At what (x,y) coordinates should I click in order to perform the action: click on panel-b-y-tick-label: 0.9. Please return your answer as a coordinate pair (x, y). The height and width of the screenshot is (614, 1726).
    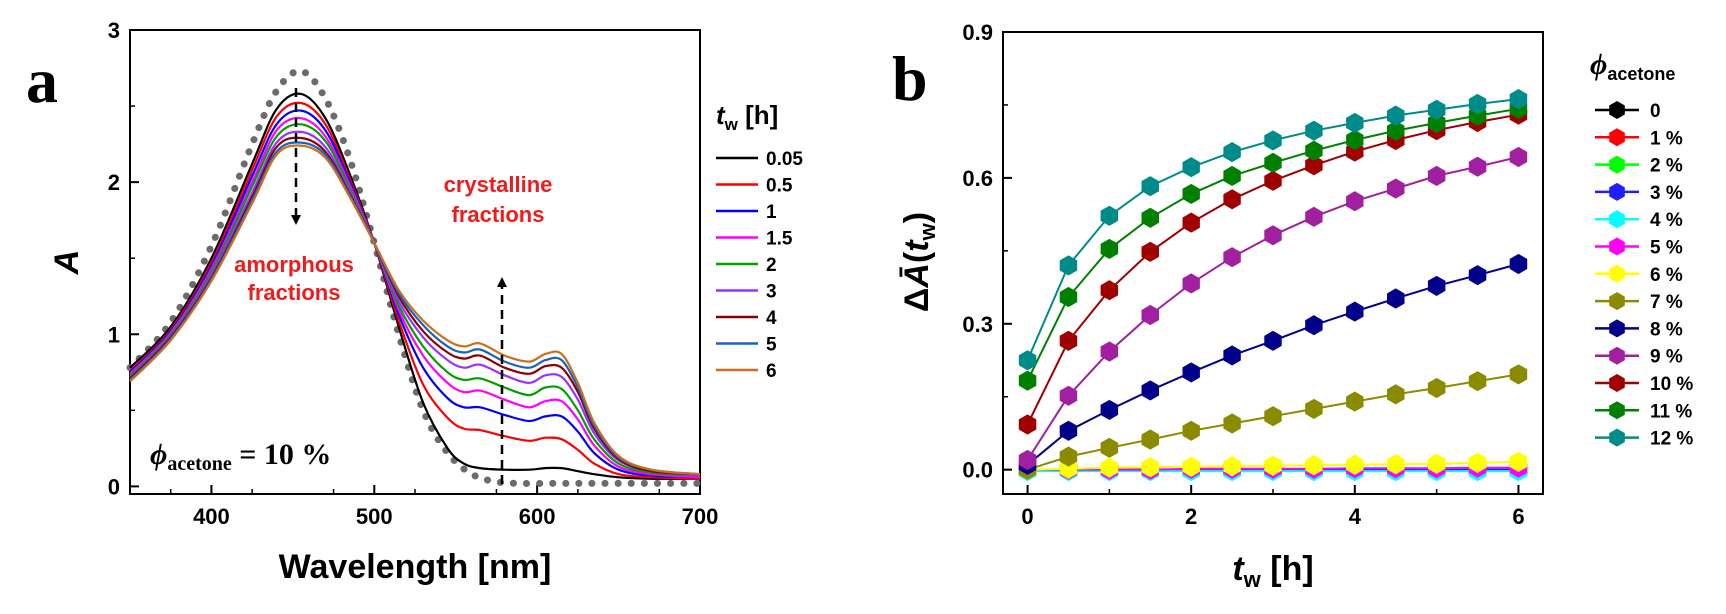
    Looking at the image, I should click on (977, 32).